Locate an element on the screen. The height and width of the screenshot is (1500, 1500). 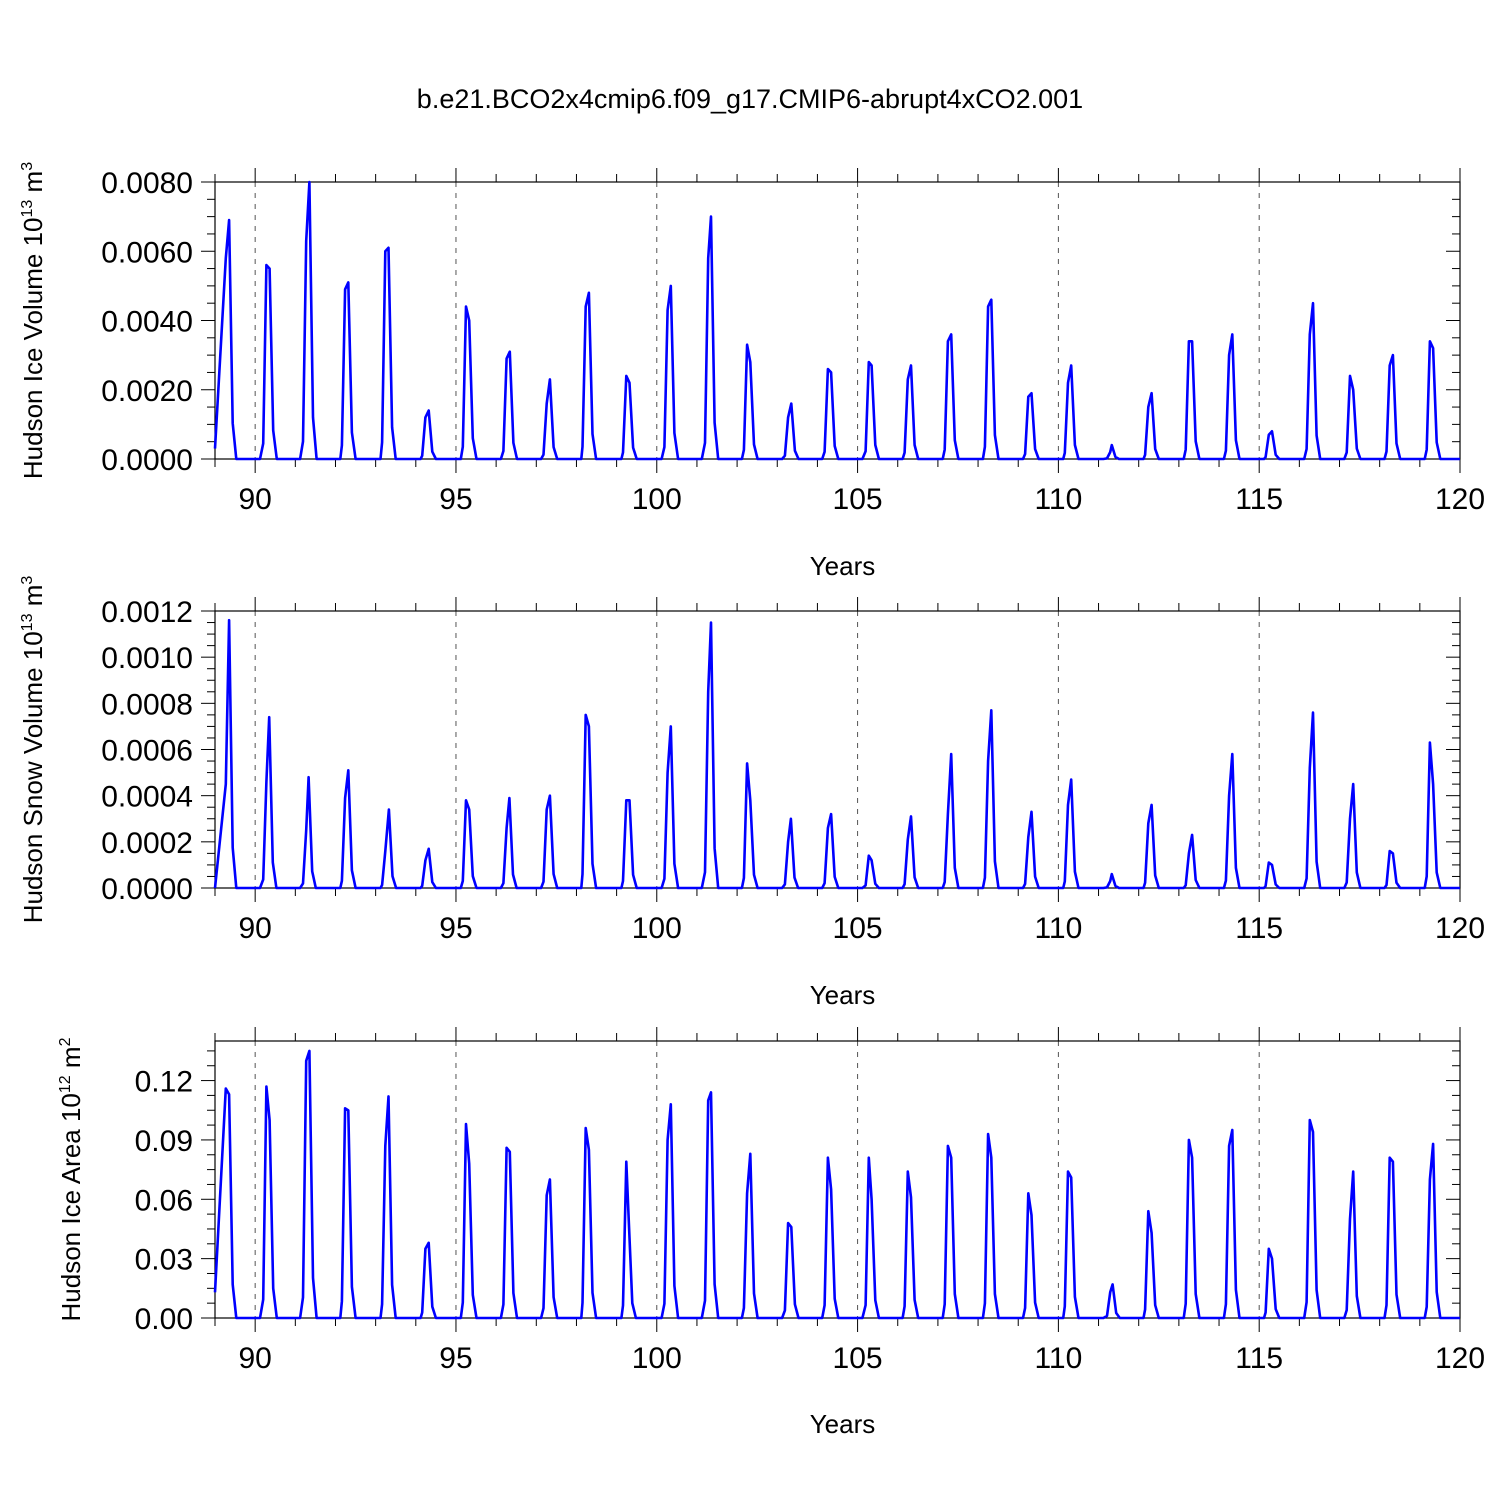
y-tick-label: 0.0012 is located at coordinates (147, 612).